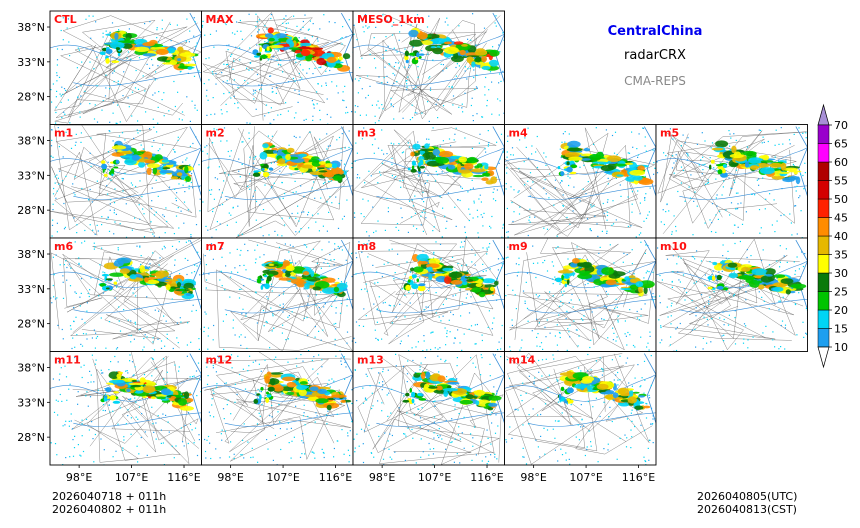 Image resolution: width=860 pixels, height=528 pixels. What do you see at coordinates (655, 55) in the screenshot?
I see `product-title: radarCRX` at bounding box center [655, 55].